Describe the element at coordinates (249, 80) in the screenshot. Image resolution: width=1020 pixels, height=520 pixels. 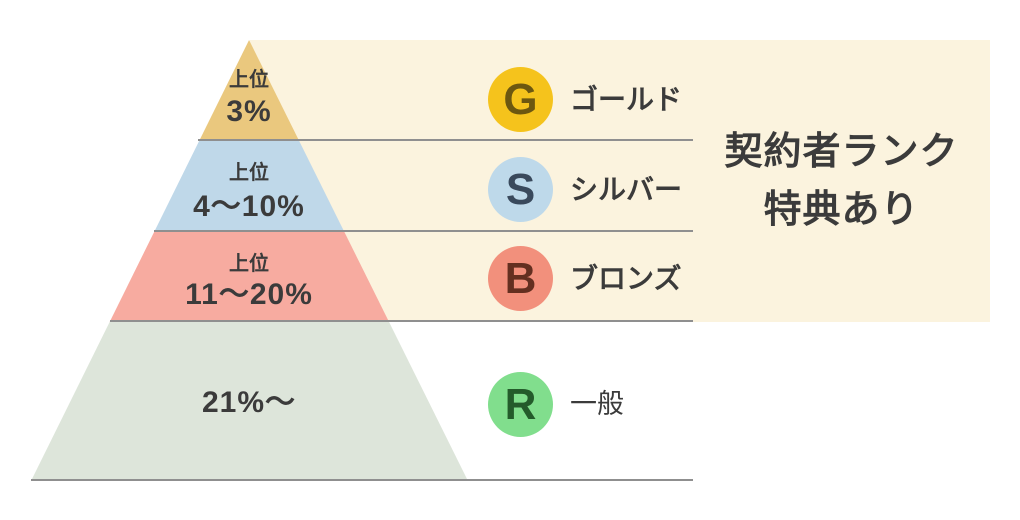
I see `gold-rank-prefix: 上位` at that location.